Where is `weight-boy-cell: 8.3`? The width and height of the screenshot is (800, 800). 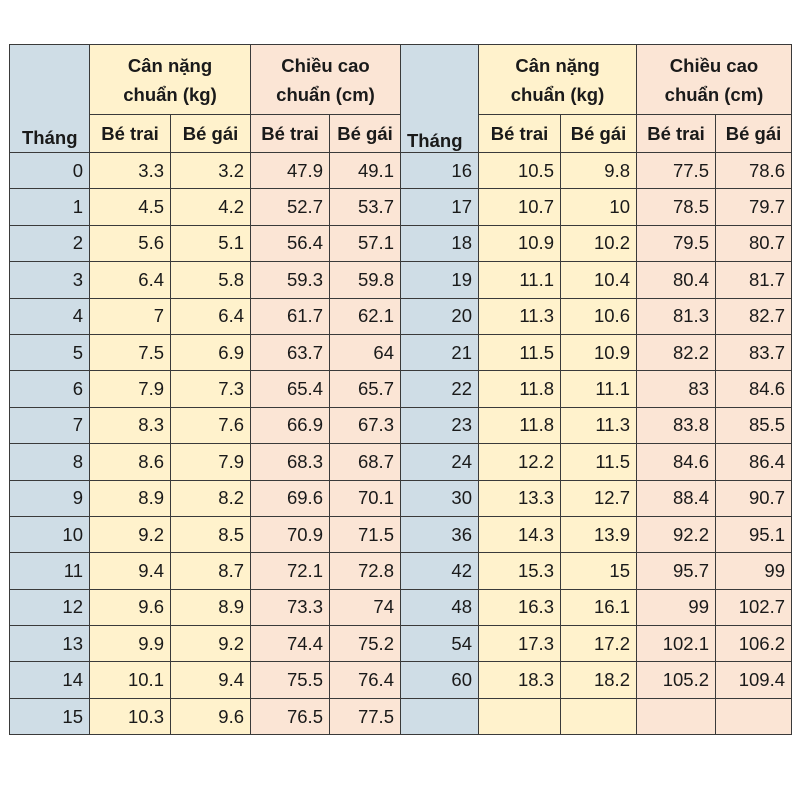
weight-boy-cell: 8.3 is located at coordinates (130, 425).